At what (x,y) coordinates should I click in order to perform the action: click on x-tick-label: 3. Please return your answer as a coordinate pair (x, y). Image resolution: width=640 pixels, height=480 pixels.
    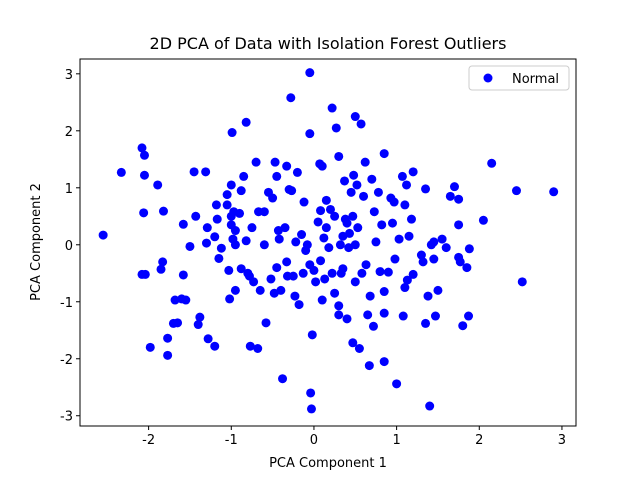
    Looking at the image, I should click on (562, 440).